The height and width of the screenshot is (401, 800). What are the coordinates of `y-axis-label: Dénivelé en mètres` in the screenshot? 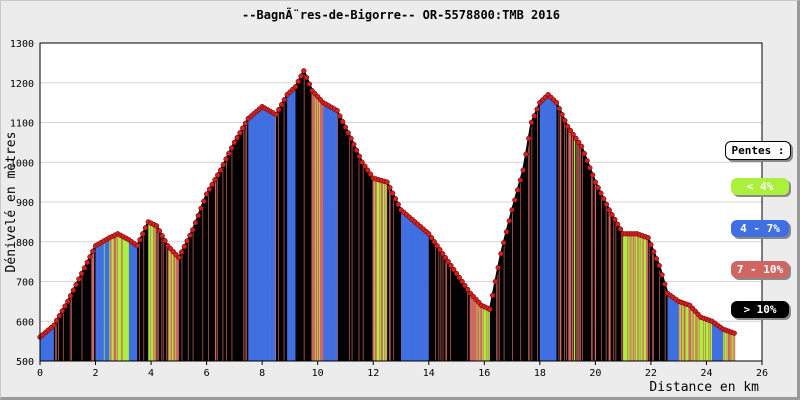 It's located at (11, 202).